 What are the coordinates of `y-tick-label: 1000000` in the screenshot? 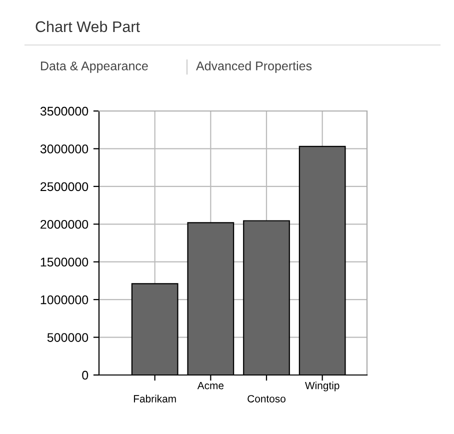 It's located at (64, 299).